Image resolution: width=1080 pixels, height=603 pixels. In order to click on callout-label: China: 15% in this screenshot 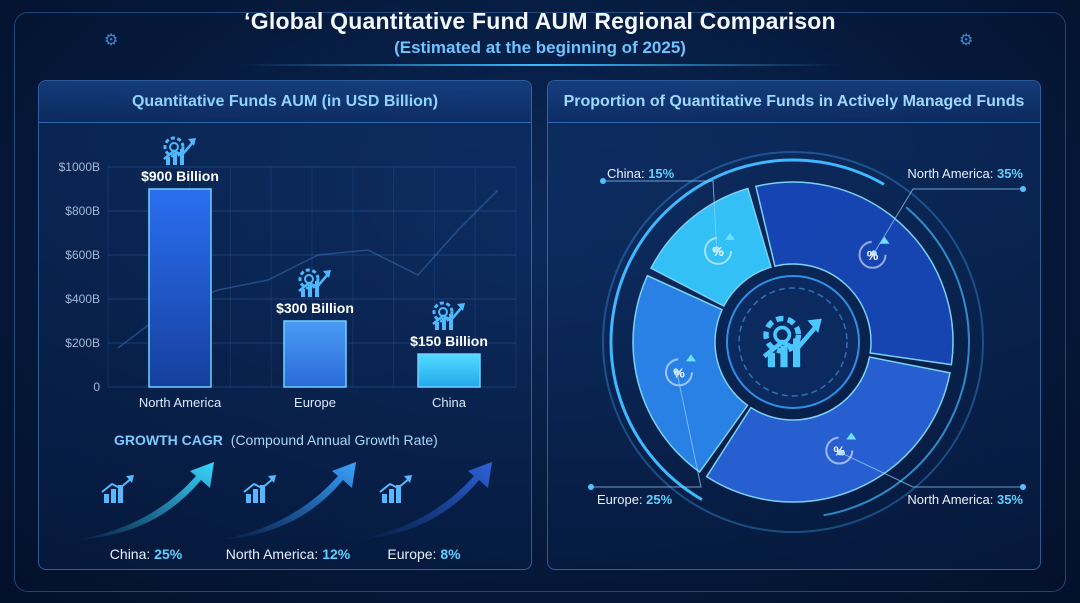, I will do `click(641, 173)`.